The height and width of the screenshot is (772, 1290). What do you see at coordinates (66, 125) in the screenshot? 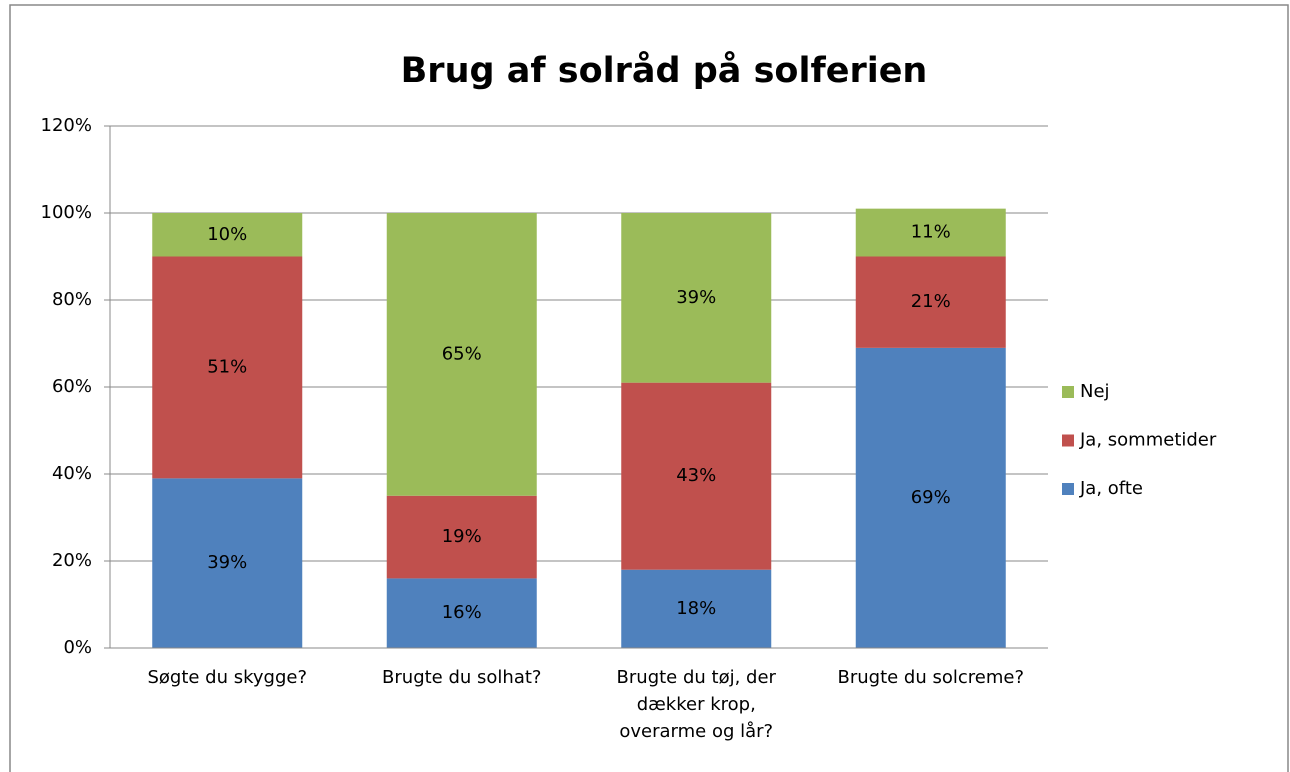
I see `y-tick-label: 120%` at bounding box center [66, 125].